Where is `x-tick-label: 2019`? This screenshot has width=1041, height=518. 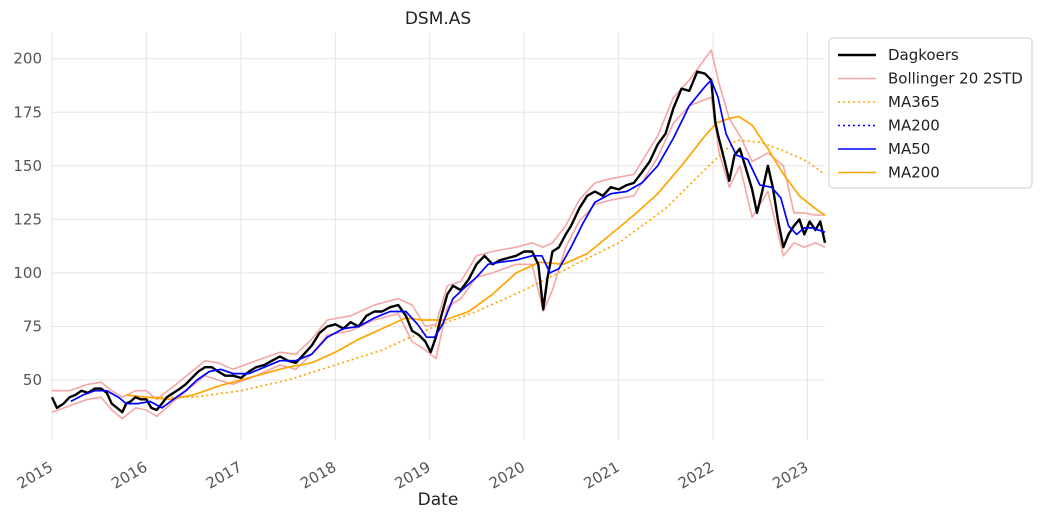 x-tick-label: 2019 is located at coordinates (413, 475).